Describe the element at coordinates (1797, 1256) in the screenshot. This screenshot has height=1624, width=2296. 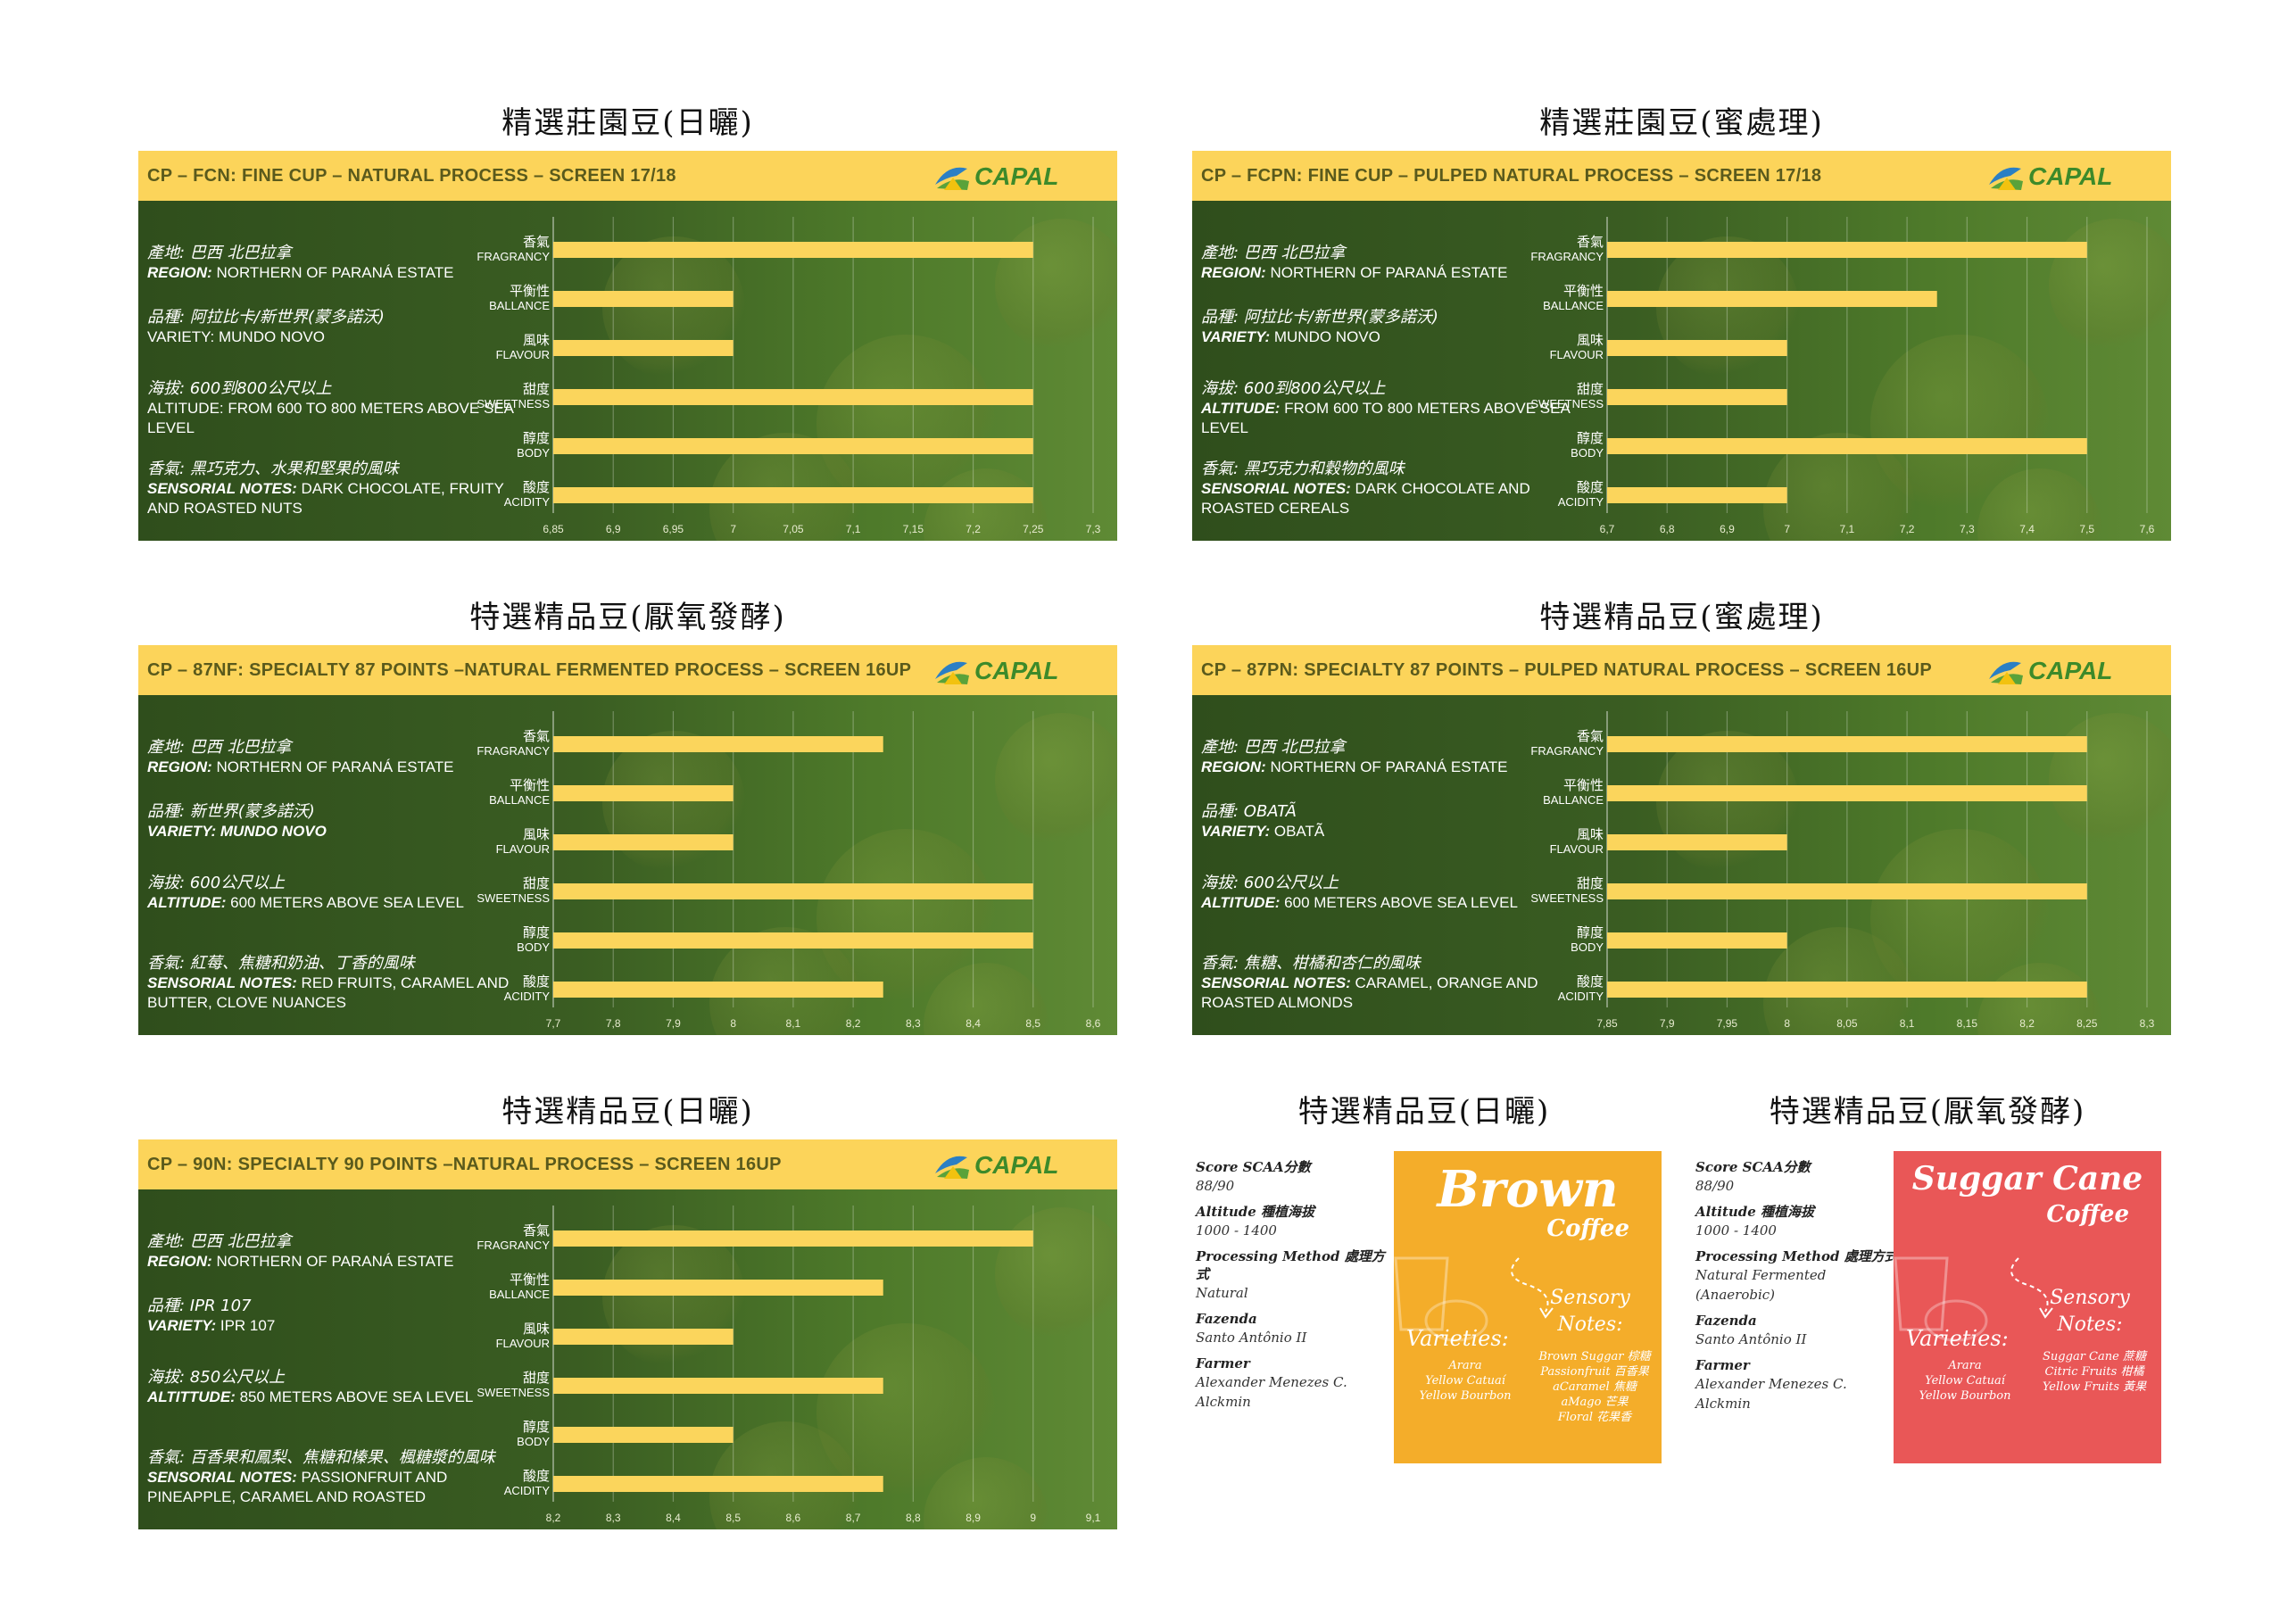
I see `detail-label: Processing Method 處理方式` at that location.